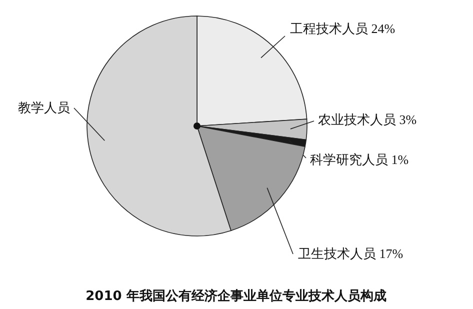  I want to click on slice-label: 农业技术人员 3%, so click(367, 119).